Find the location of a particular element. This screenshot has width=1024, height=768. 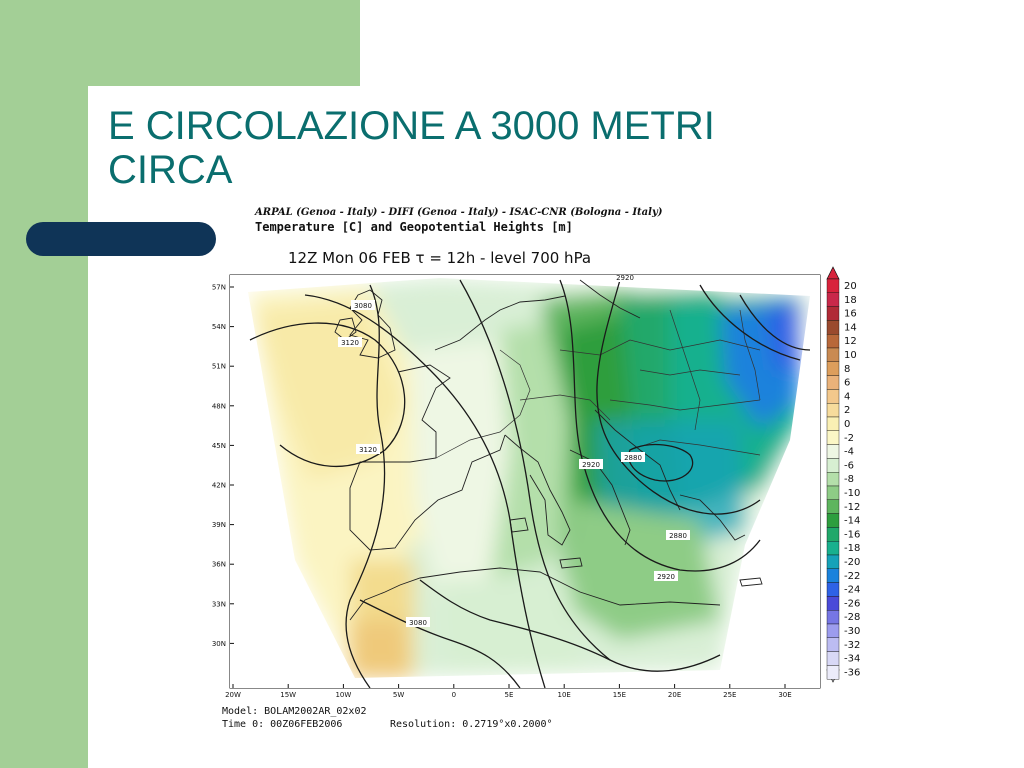

colorbar-label: -10 is located at coordinates (852, 493).